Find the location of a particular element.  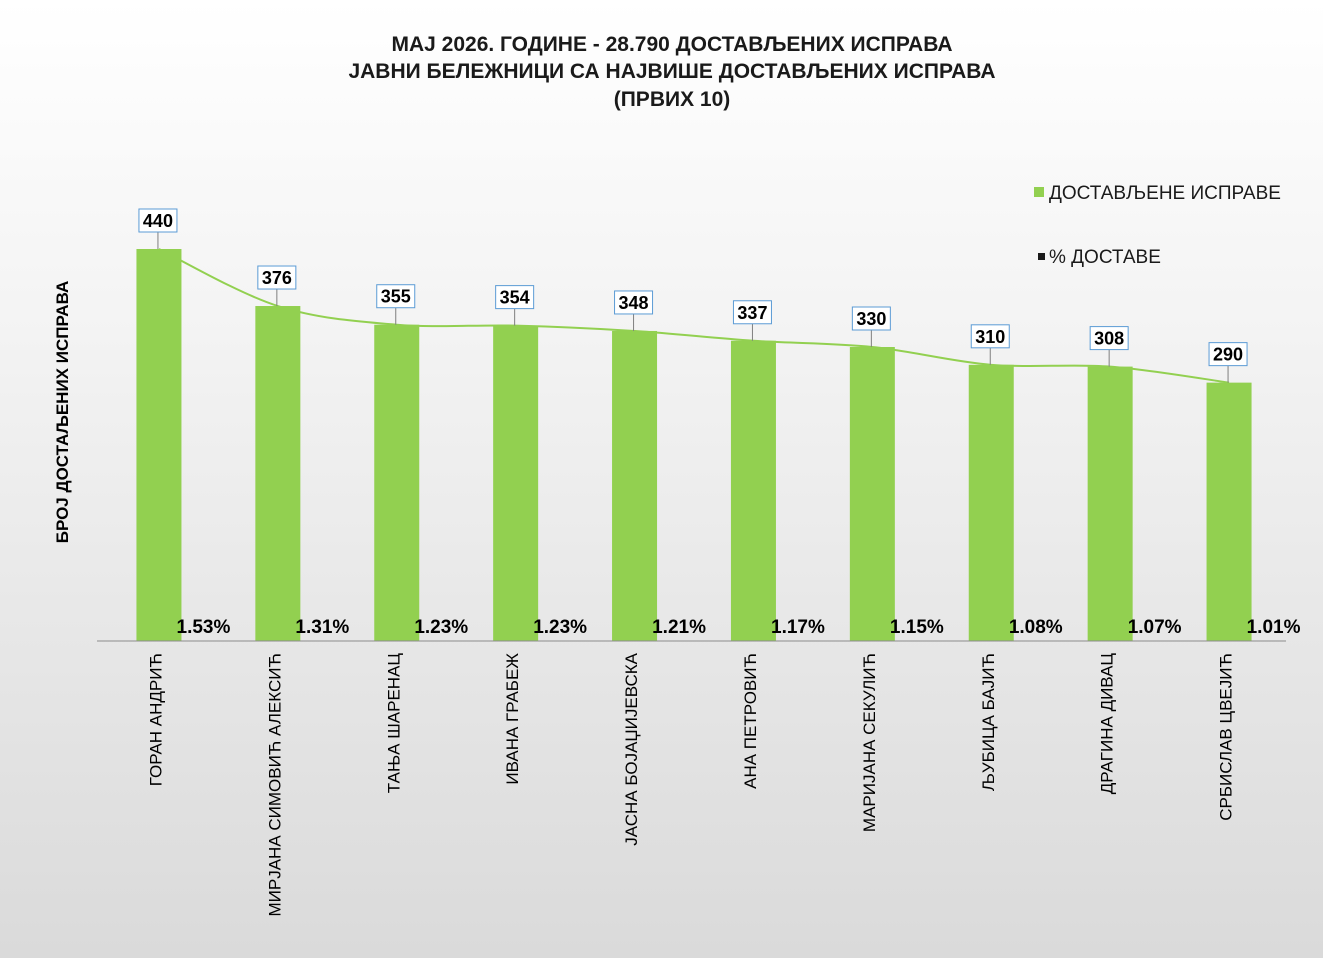

value-label-7: 330 is located at coordinates (871, 318).